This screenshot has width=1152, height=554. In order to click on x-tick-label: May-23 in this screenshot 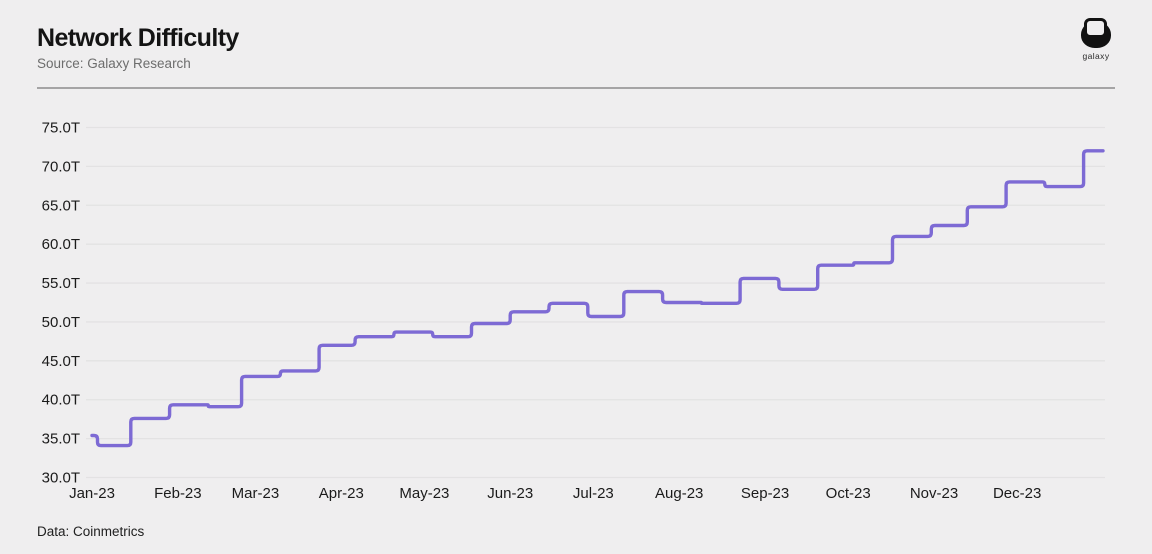, I will do `click(424, 493)`.